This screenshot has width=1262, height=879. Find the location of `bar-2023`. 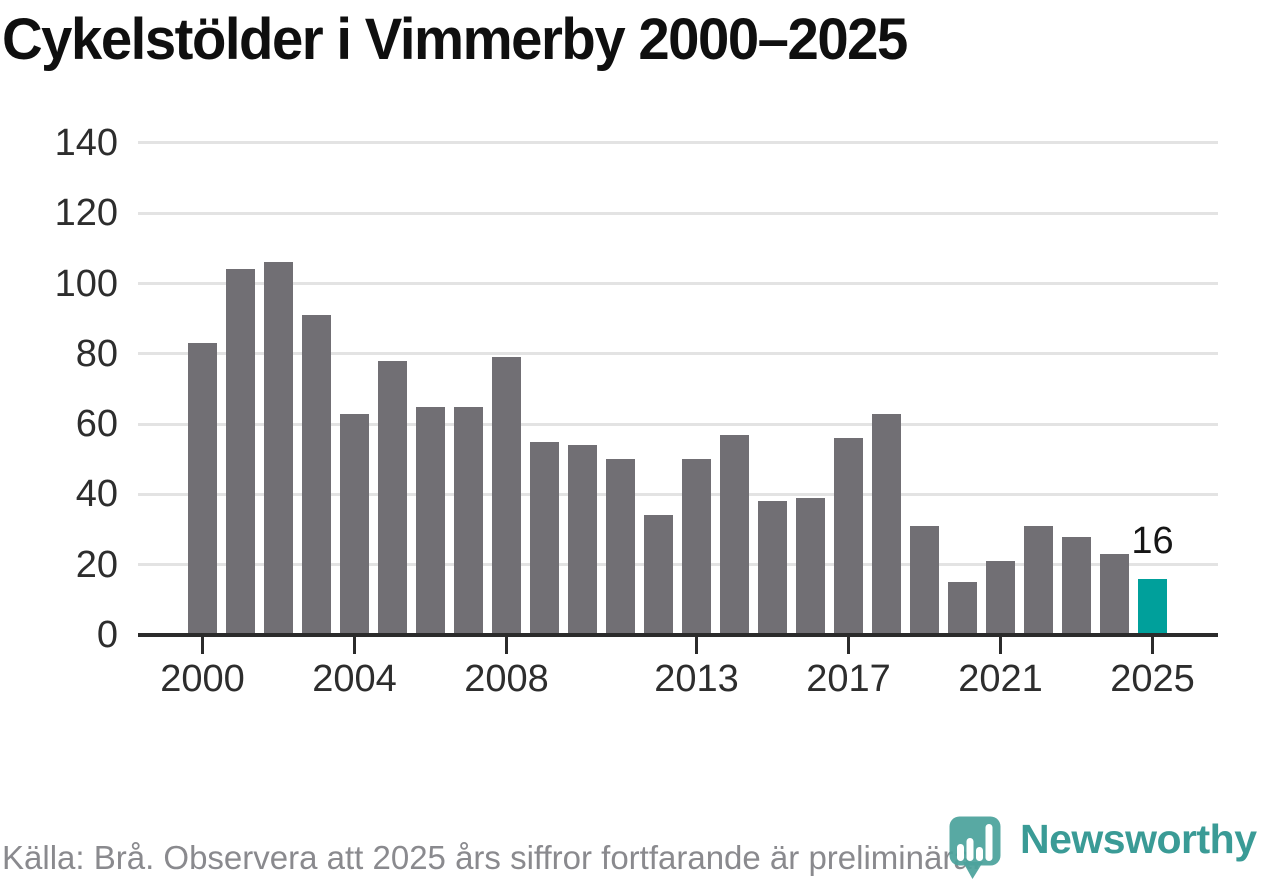

bar-2023 is located at coordinates (1076, 586).